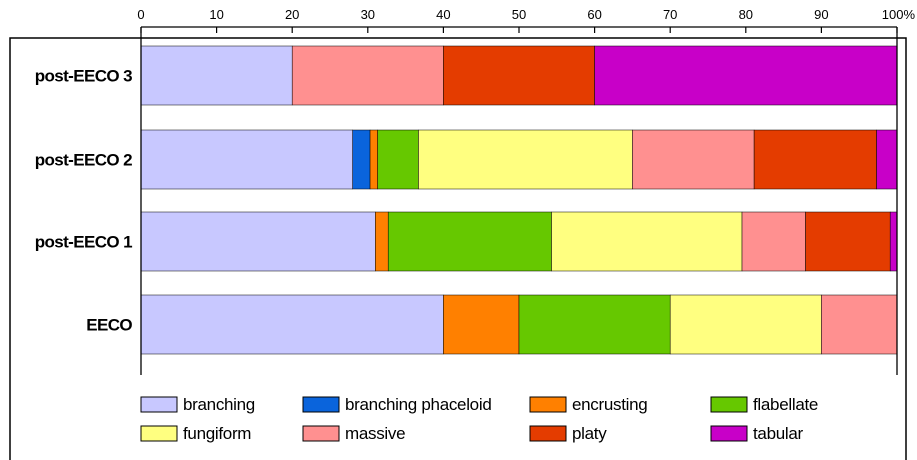 The image size is (917, 460). Describe the element at coordinates (83, 242) in the screenshot. I see `category-label: post-EECO 1` at that location.